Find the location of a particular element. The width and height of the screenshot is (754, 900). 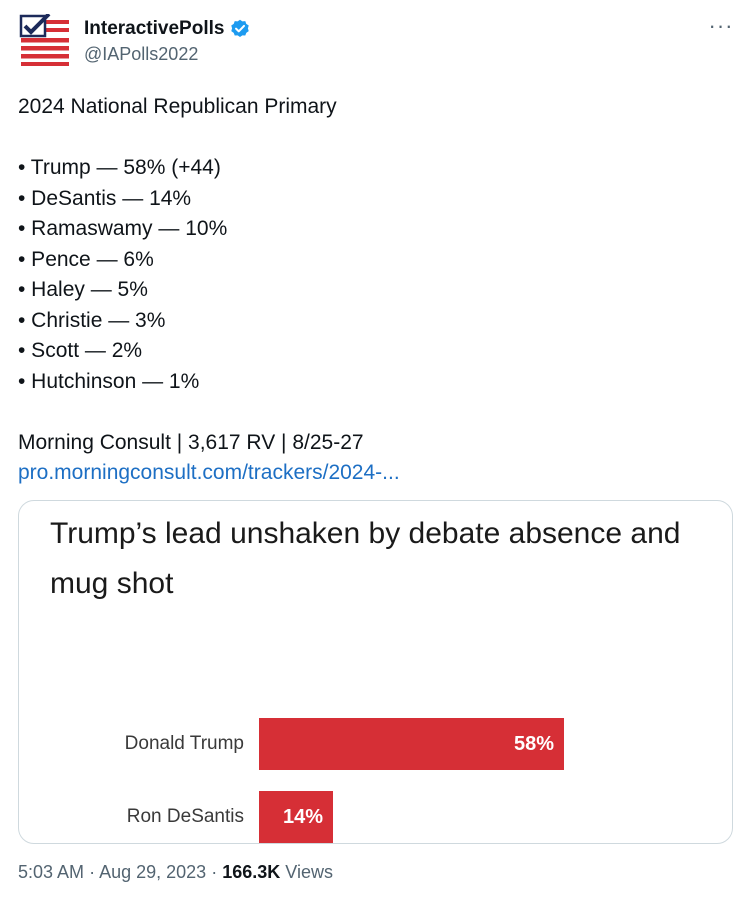

display-name-row: InteractivePolls is located at coordinates (167, 29).